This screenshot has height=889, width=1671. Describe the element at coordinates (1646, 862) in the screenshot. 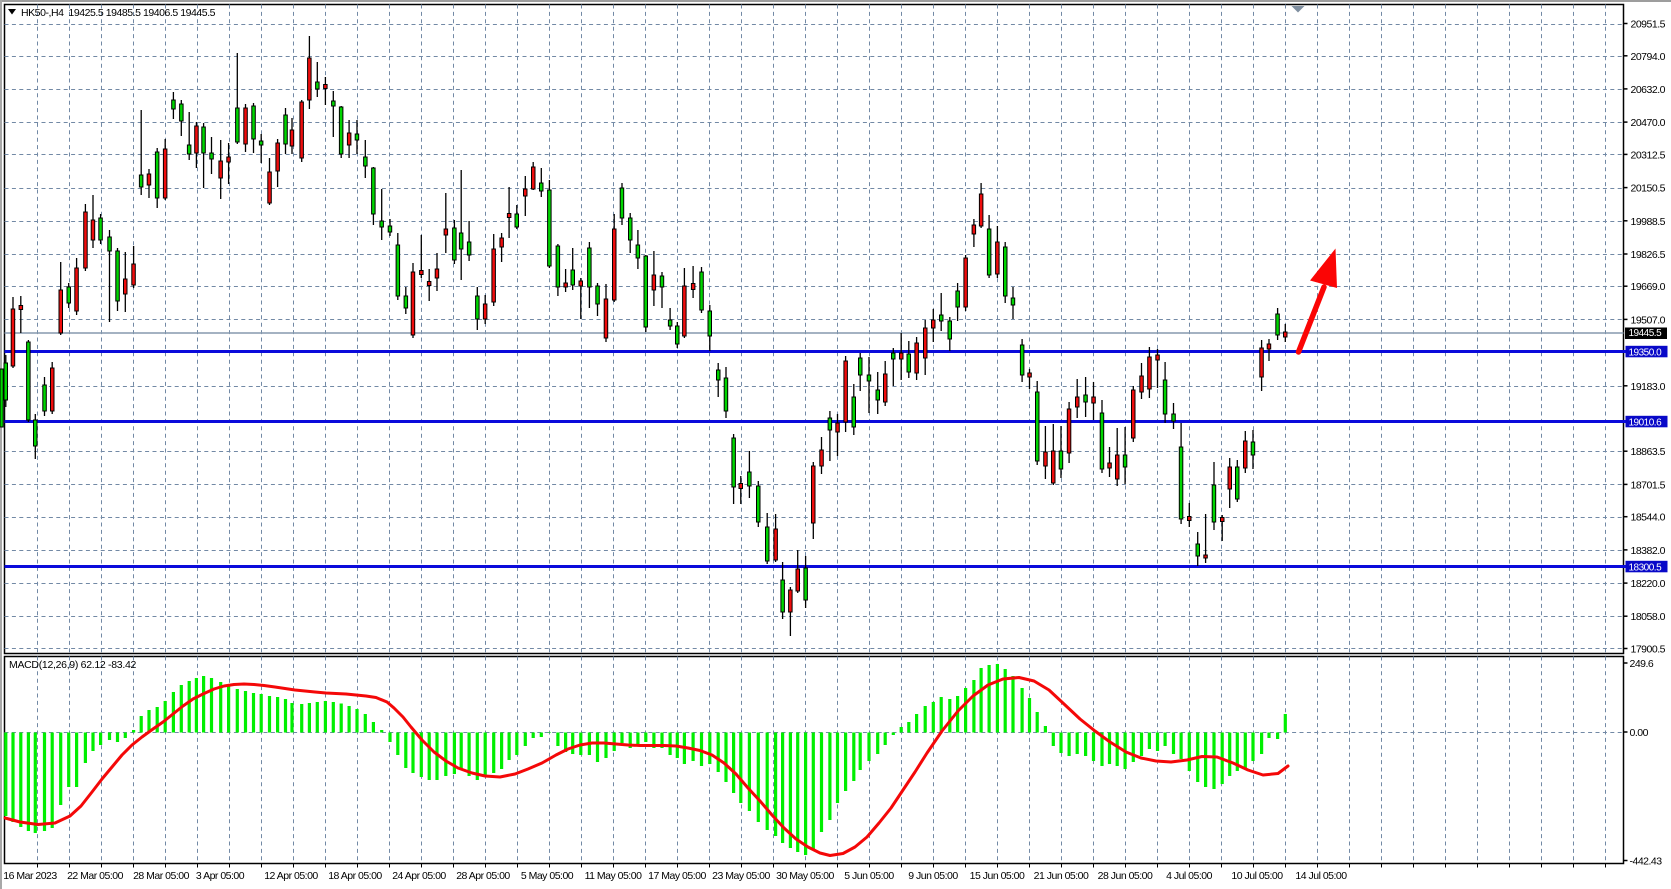

I see `svg-text: -442.43` at that location.